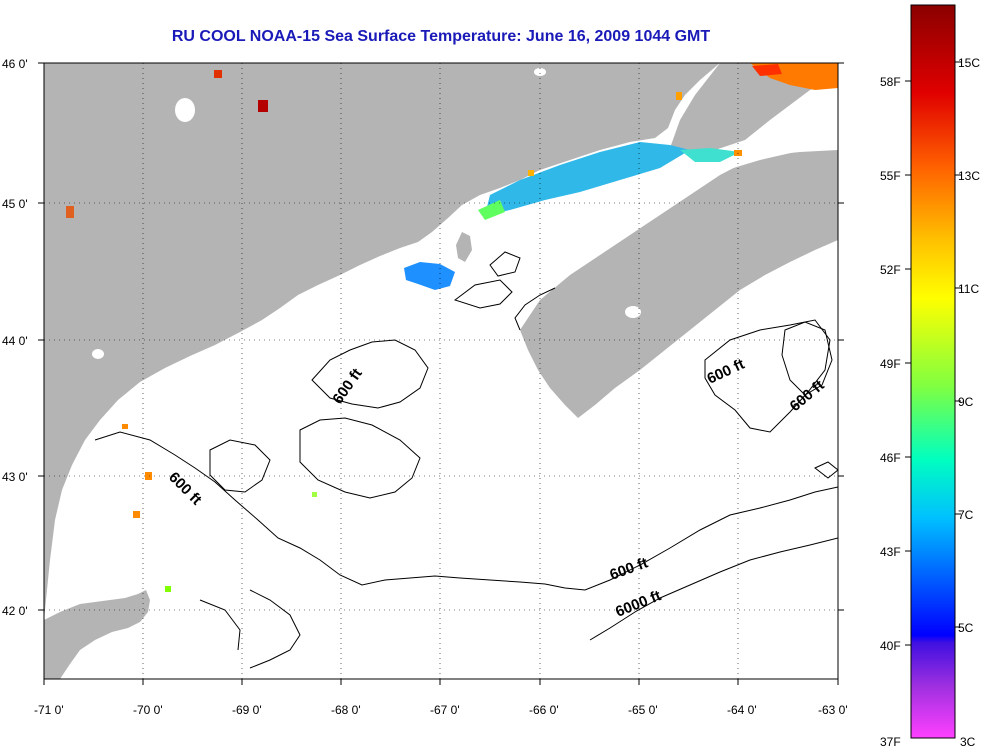 The height and width of the screenshot is (754, 984). What do you see at coordinates (966, 402) in the screenshot?
I see `colorbar-c-label: 9C` at bounding box center [966, 402].